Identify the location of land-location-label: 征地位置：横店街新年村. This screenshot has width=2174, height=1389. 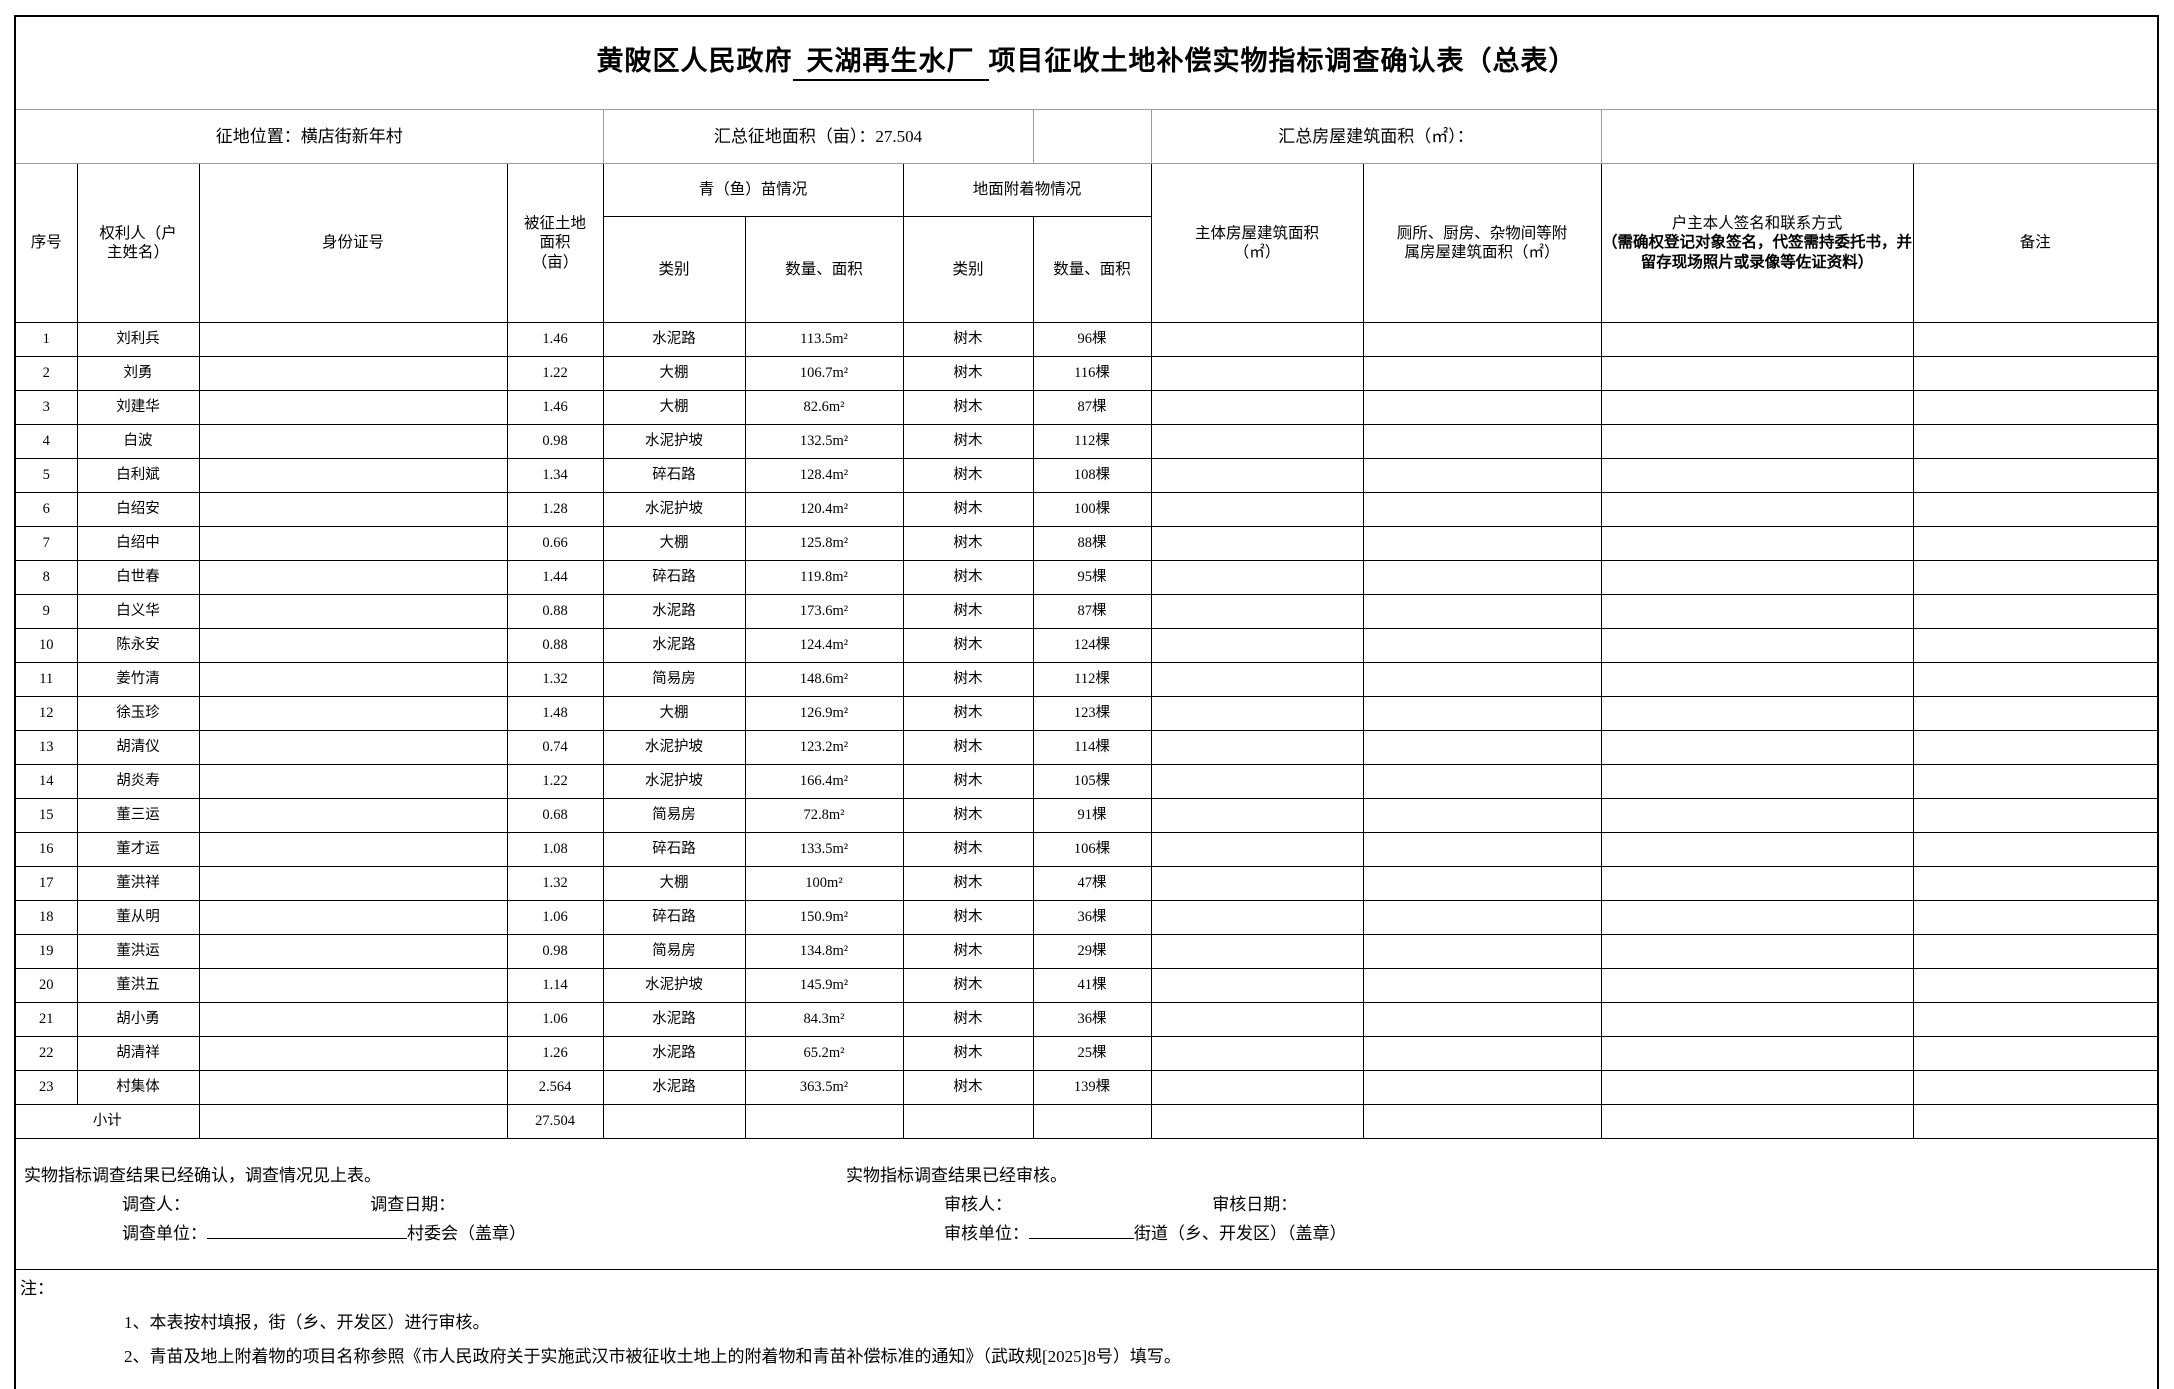
(309, 136).